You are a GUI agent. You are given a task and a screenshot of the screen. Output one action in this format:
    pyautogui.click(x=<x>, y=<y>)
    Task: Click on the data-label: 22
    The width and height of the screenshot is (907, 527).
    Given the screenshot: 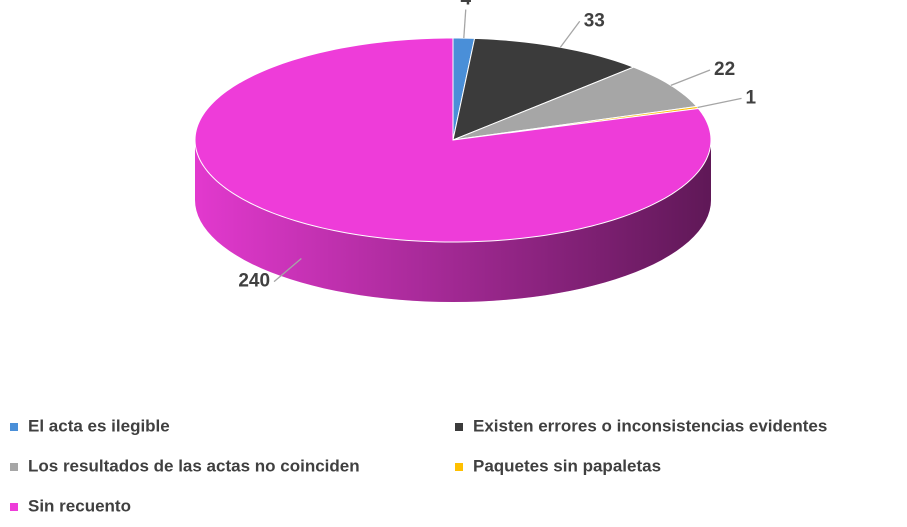 What is the action you would take?
    pyautogui.click(x=724, y=69)
    